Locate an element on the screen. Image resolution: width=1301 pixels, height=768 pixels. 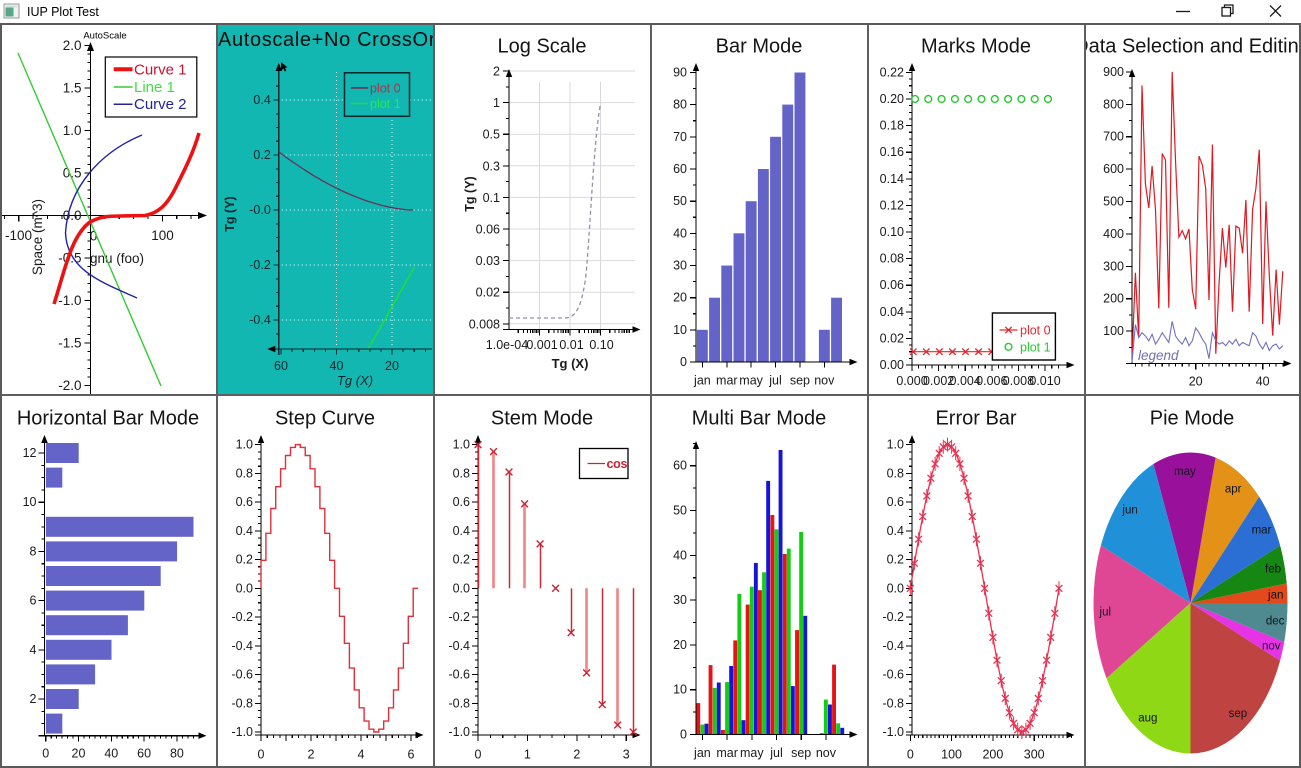
svg-text: 0.16 is located at coordinates (892, 152).